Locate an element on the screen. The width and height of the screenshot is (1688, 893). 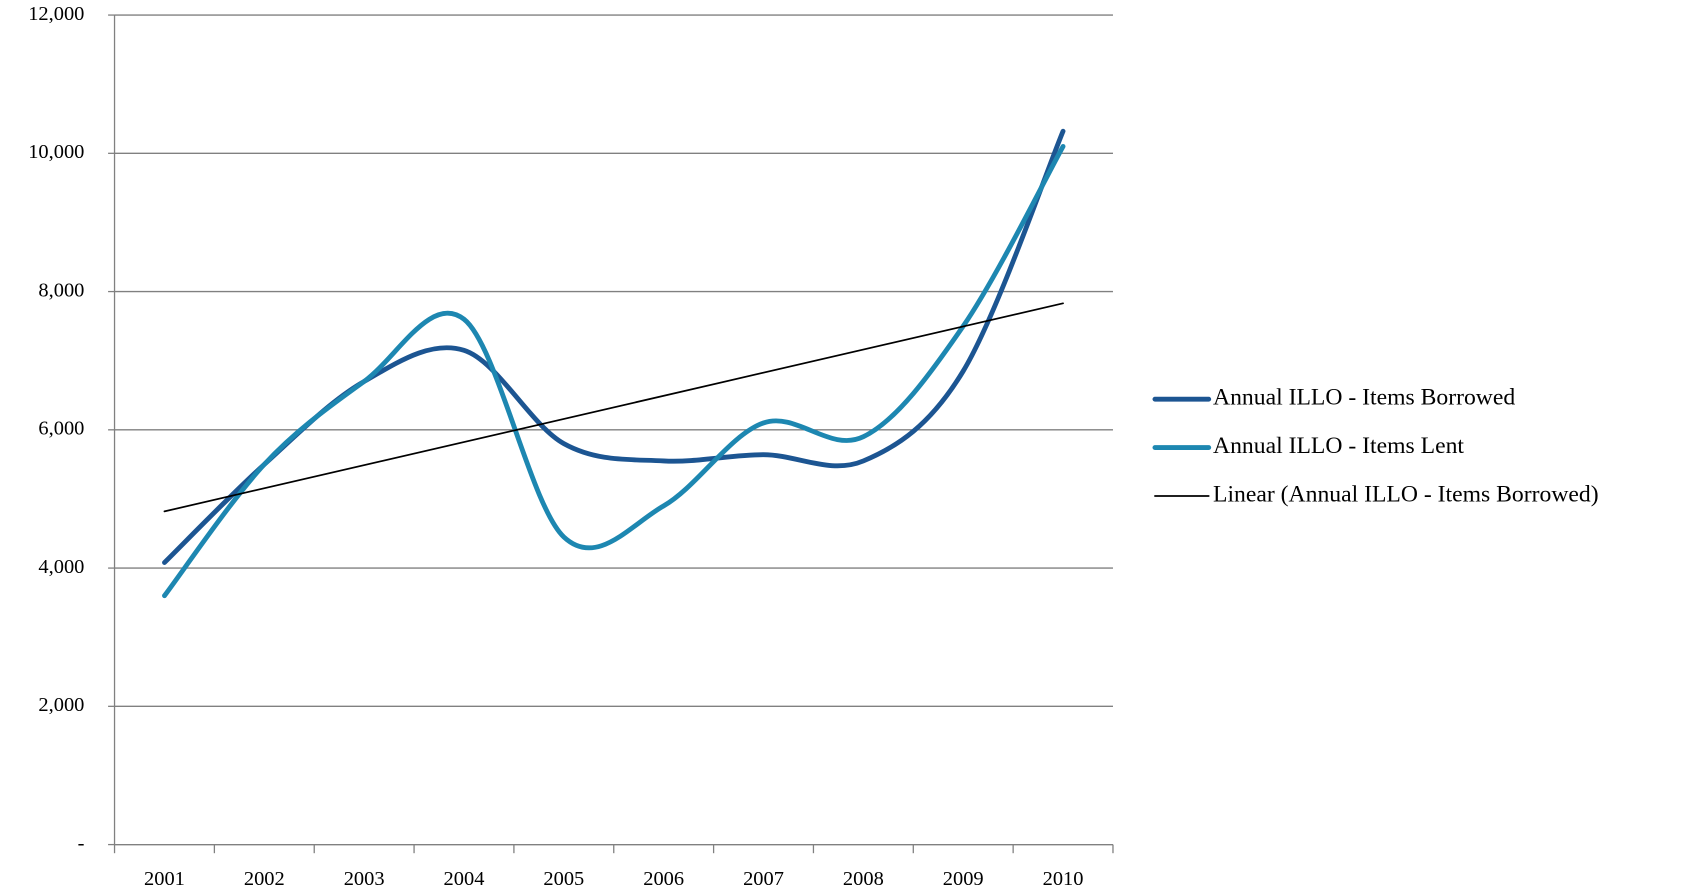
x-tick-label: 2005 is located at coordinates (563, 879).